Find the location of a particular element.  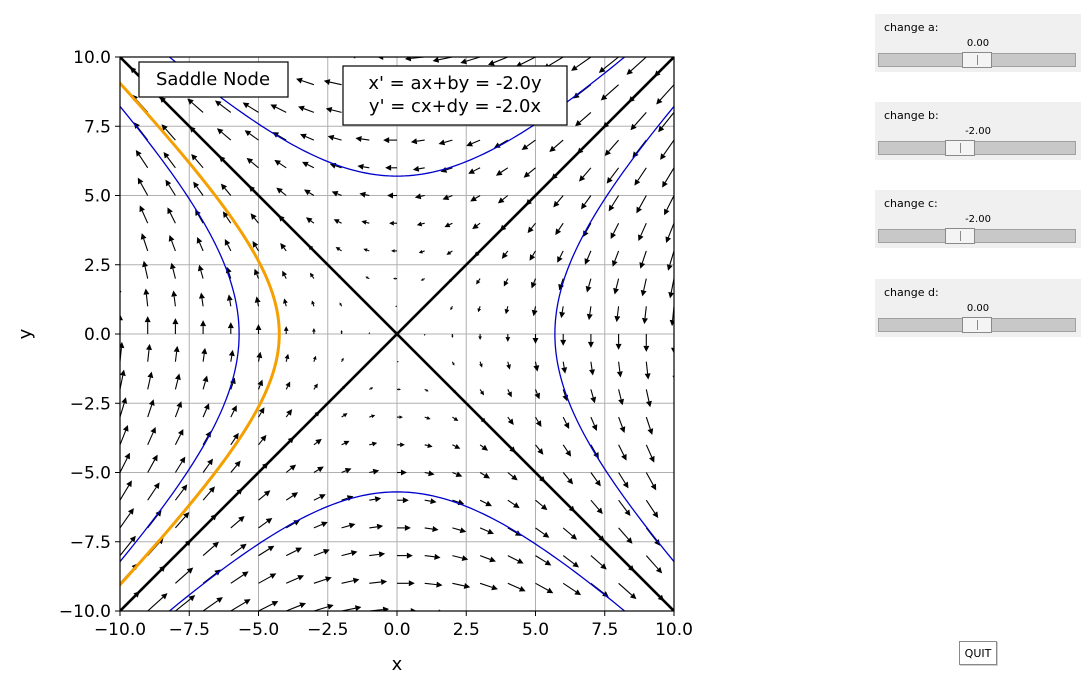

slider-d-thumb is located at coordinates (977, 325).